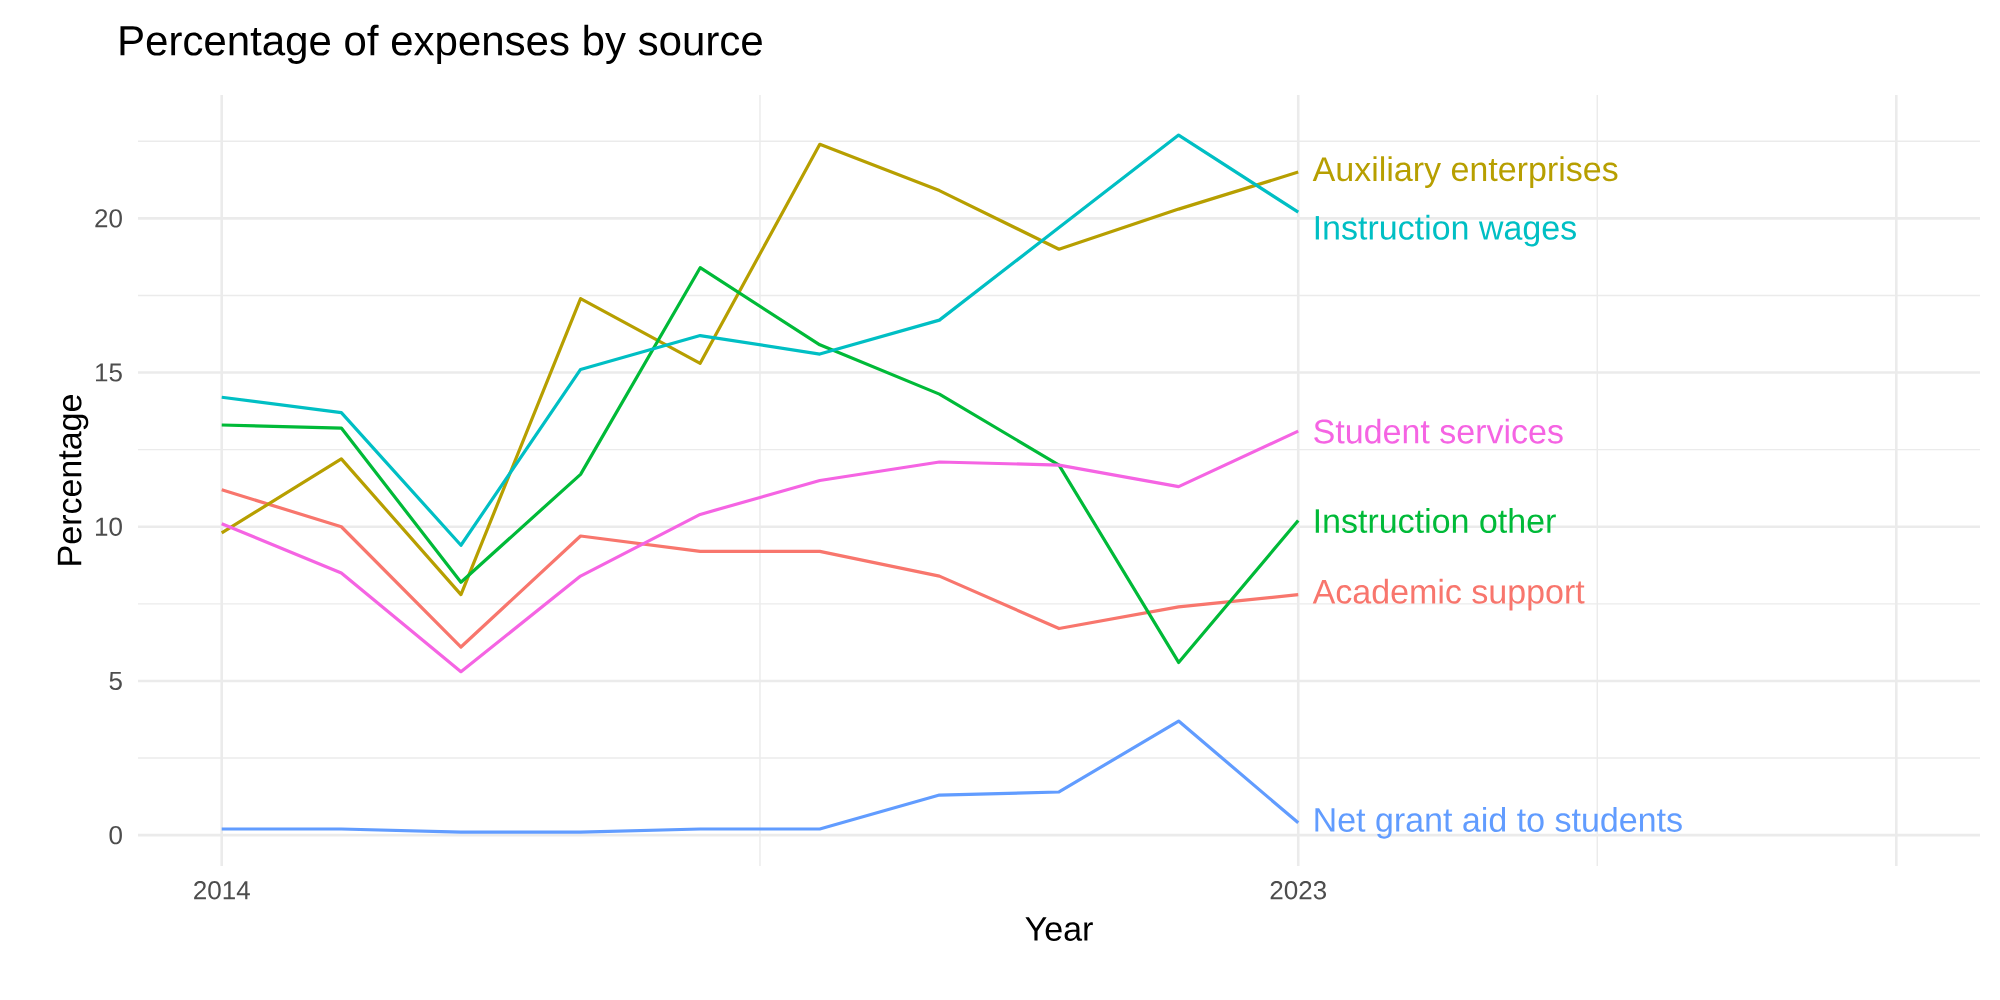 This screenshot has width=2000, height=1000. I want to click on series-label: Instruction wages, so click(1445, 230).